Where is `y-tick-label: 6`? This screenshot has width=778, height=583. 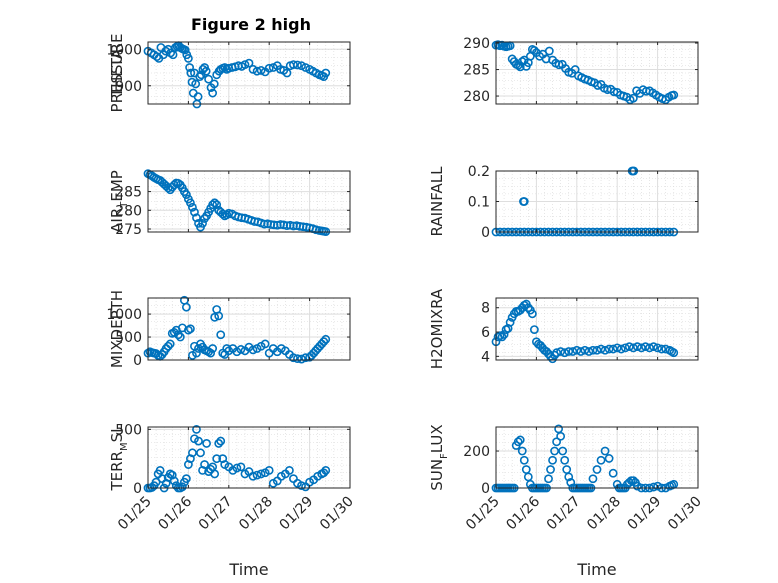
y-tick-label: 6 is located at coordinates (485, 333).